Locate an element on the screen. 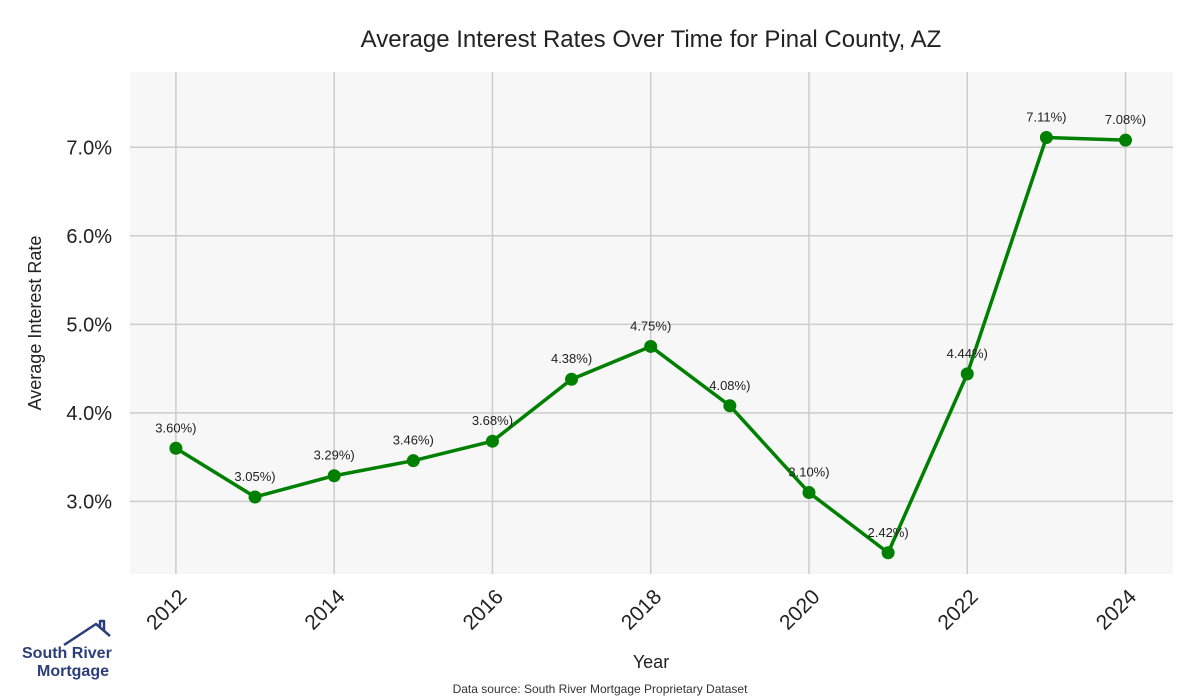 Image resolution: width=1200 pixels, height=700 pixels. y-tick-label: 4.0% is located at coordinates (89, 414).